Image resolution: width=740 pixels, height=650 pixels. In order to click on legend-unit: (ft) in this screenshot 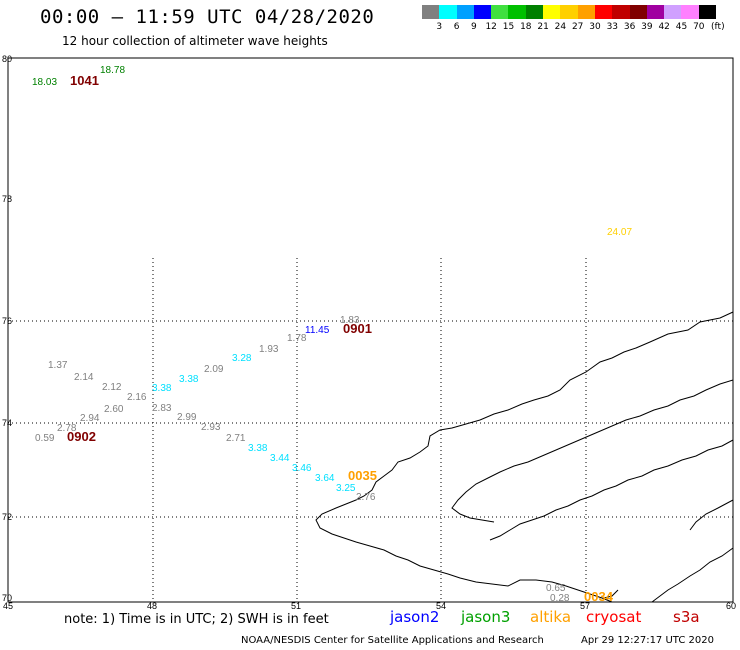, I will do `click(718, 27)`.